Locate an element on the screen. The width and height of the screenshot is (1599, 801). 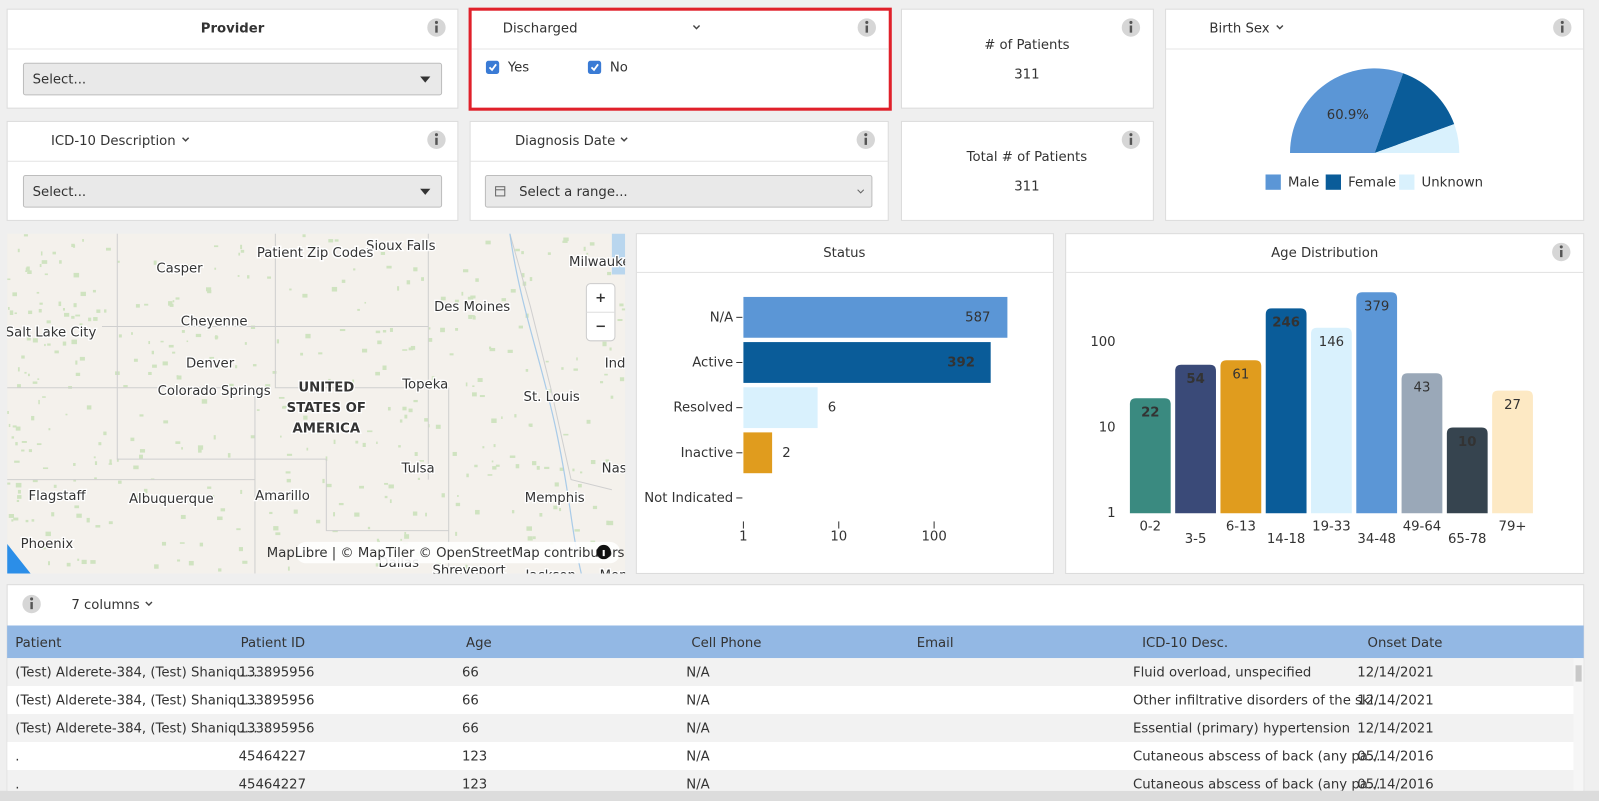
column-header: Onset Date is located at coordinates (1405, 643).